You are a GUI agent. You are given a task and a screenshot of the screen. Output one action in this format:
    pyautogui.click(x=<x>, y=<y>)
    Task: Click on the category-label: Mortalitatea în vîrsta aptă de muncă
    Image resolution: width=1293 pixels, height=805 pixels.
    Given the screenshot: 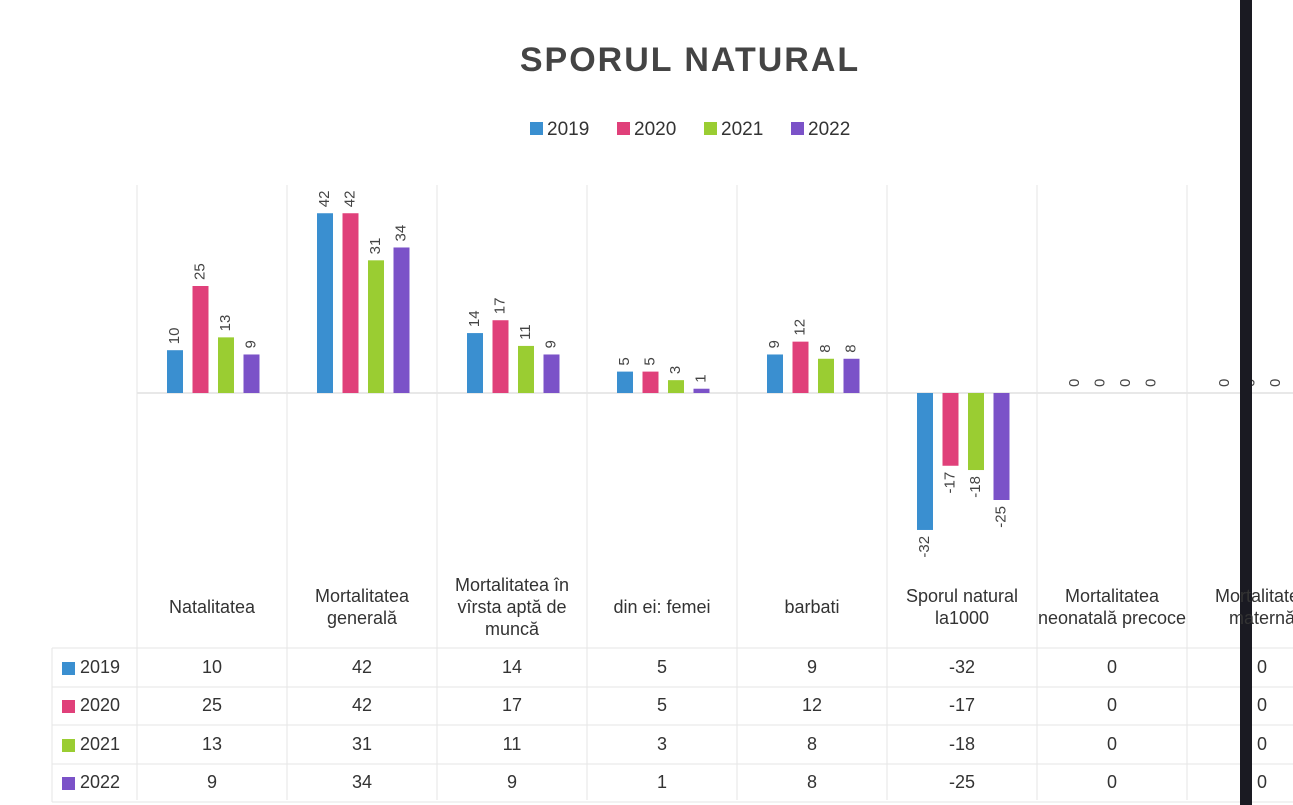 What is the action you would take?
    pyautogui.click(x=512, y=607)
    